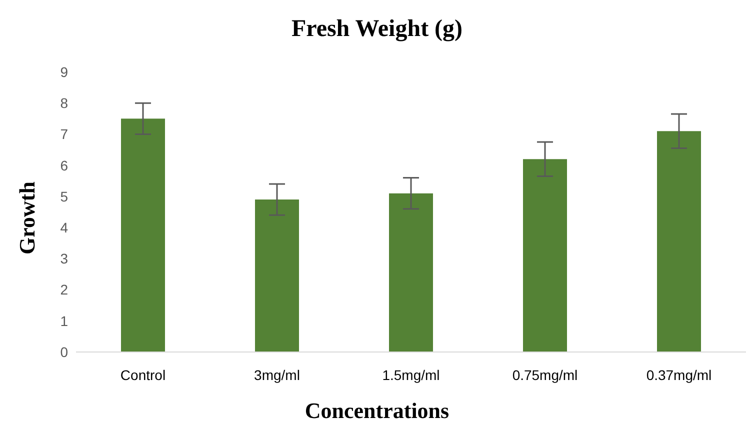 The image size is (754, 442). What do you see at coordinates (64, 258) in the screenshot?
I see `y-tick-label: 3` at bounding box center [64, 258].